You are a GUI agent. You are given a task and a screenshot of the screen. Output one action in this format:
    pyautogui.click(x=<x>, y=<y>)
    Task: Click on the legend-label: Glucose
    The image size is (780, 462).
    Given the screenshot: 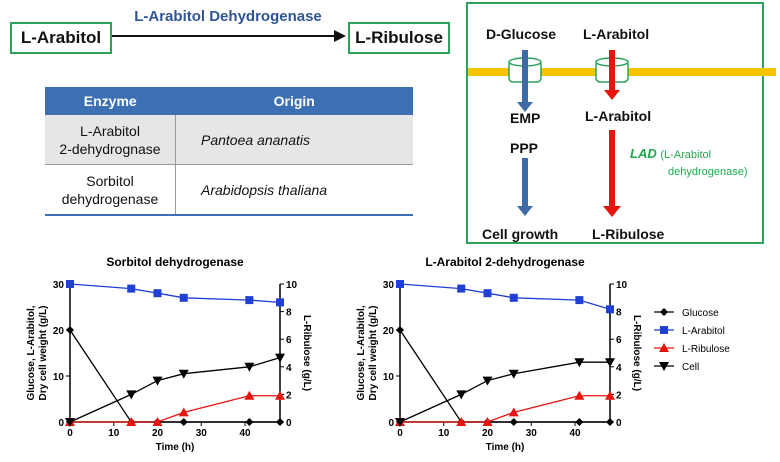 What is the action you would take?
    pyautogui.click(x=700, y=313)
    